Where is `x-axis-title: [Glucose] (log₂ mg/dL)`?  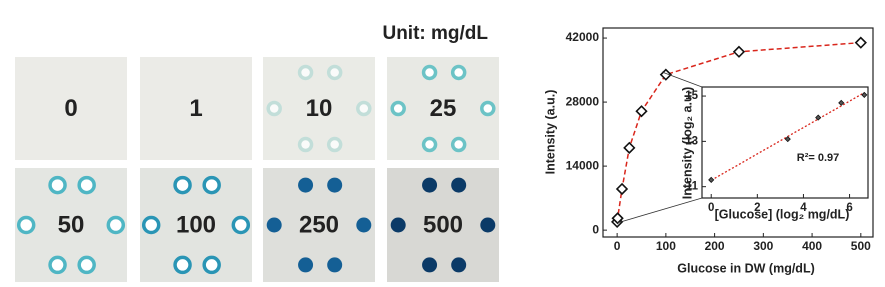
x-axis-title: [Glucose] (log₂ mg/dL) is located at coordinates (782, 214).